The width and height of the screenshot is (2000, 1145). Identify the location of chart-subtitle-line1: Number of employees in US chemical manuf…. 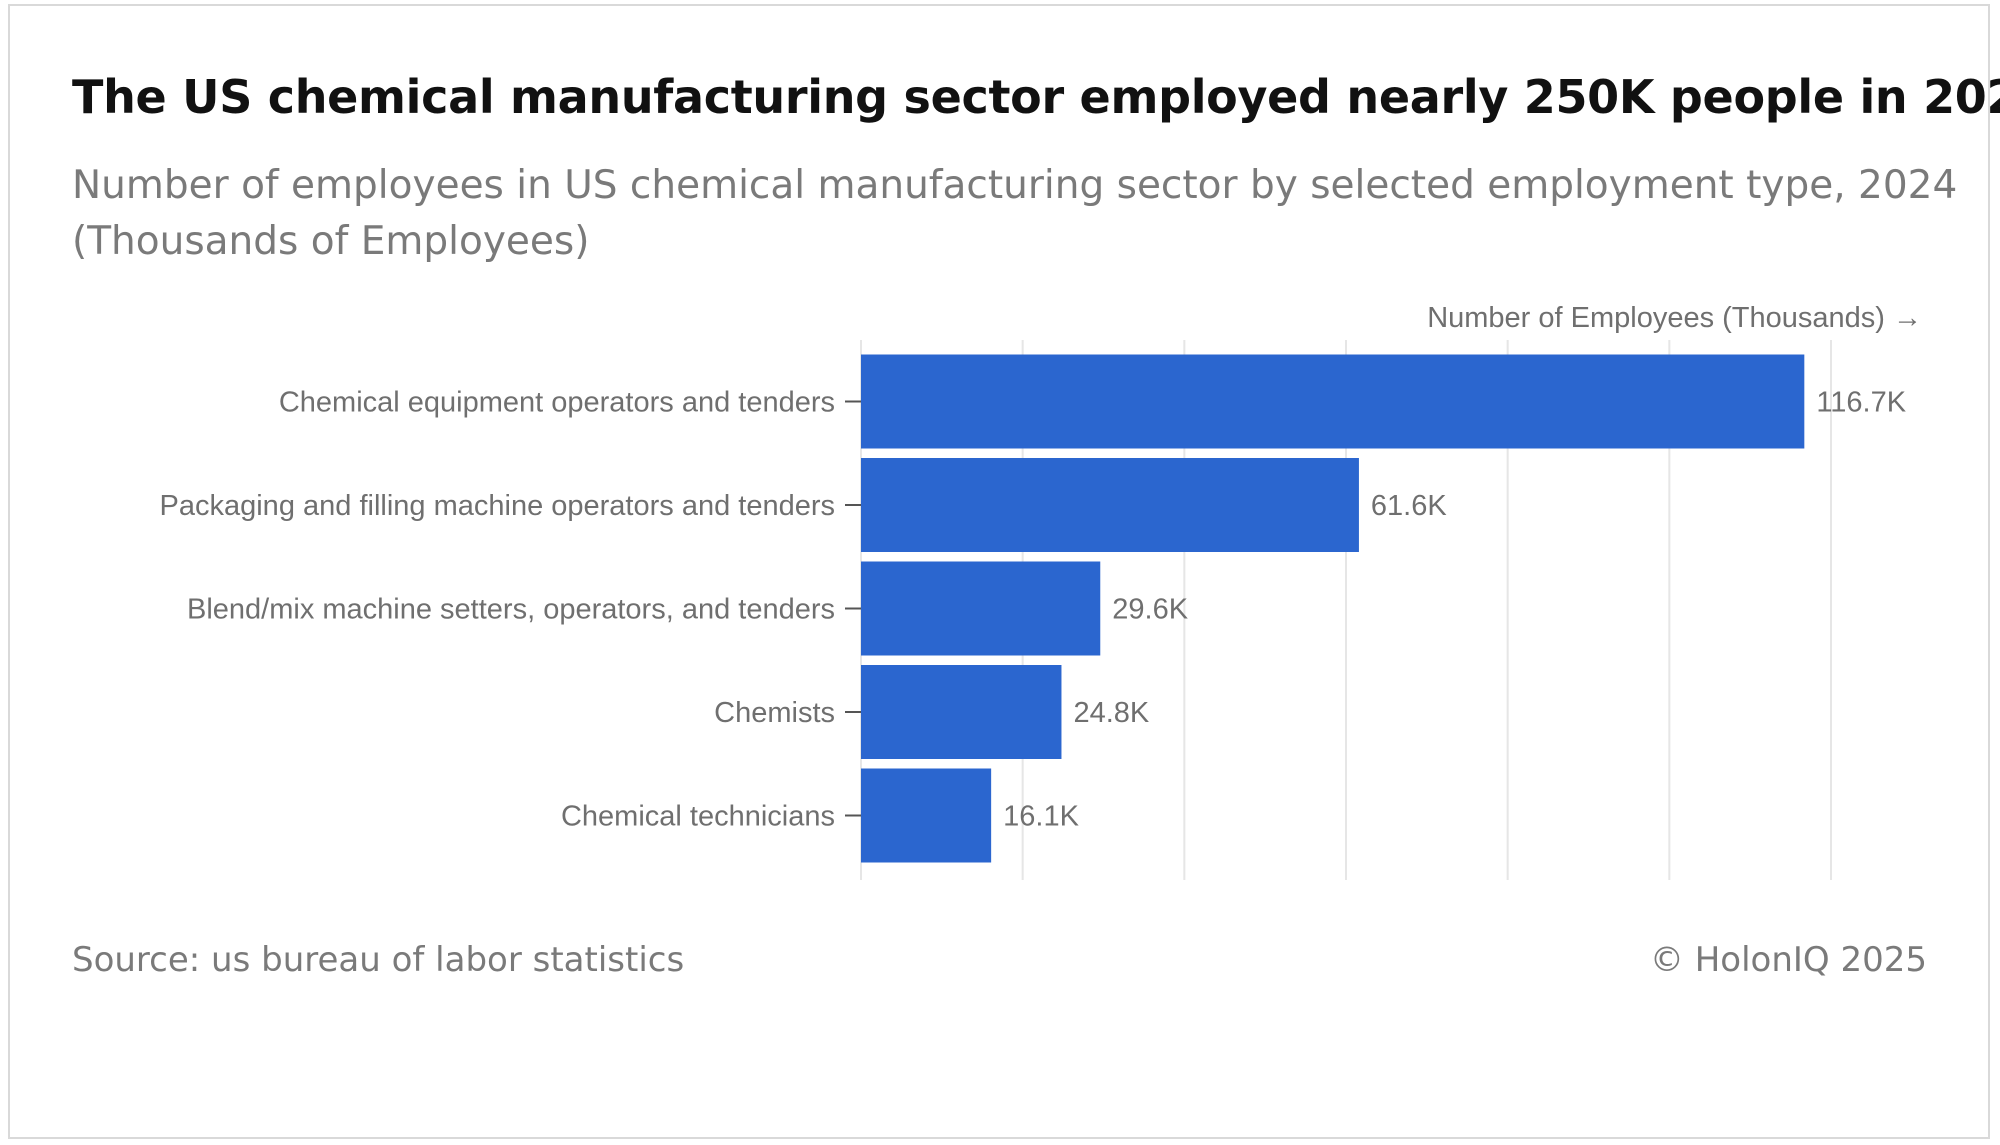
(1015, 185).